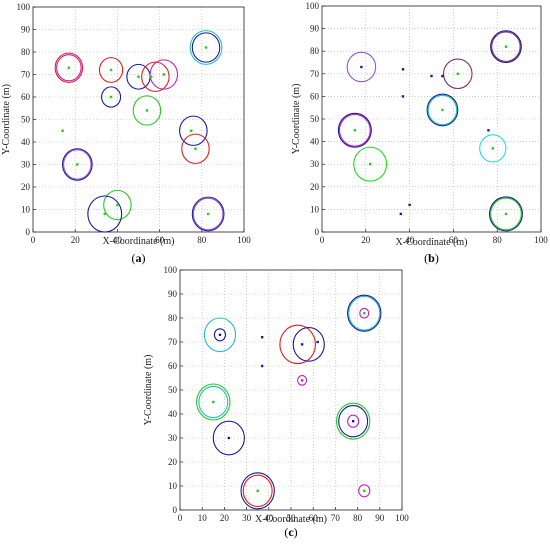 The height and width of the screenshot is (544, 550). I want to click on panel-label: (a), so click(139, 258).